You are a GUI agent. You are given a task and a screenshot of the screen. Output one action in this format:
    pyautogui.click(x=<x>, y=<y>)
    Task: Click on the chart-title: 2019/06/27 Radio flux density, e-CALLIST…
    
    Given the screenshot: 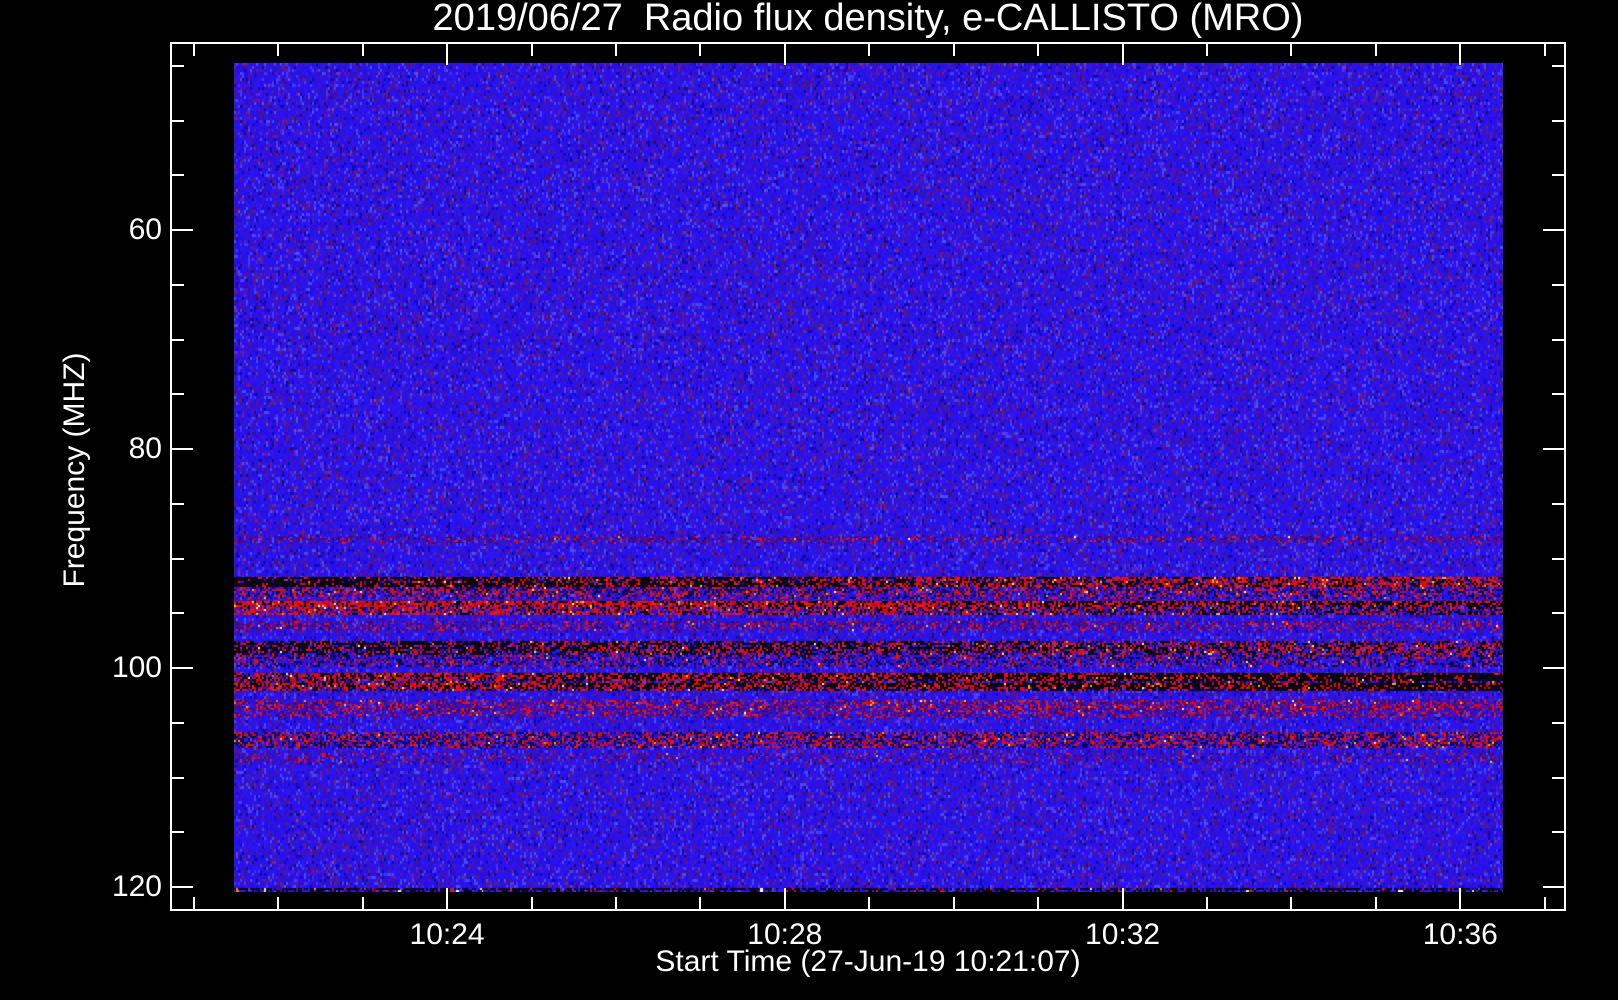 What is the action you would take?
    pyautogui.click(x=868, y=19)
    